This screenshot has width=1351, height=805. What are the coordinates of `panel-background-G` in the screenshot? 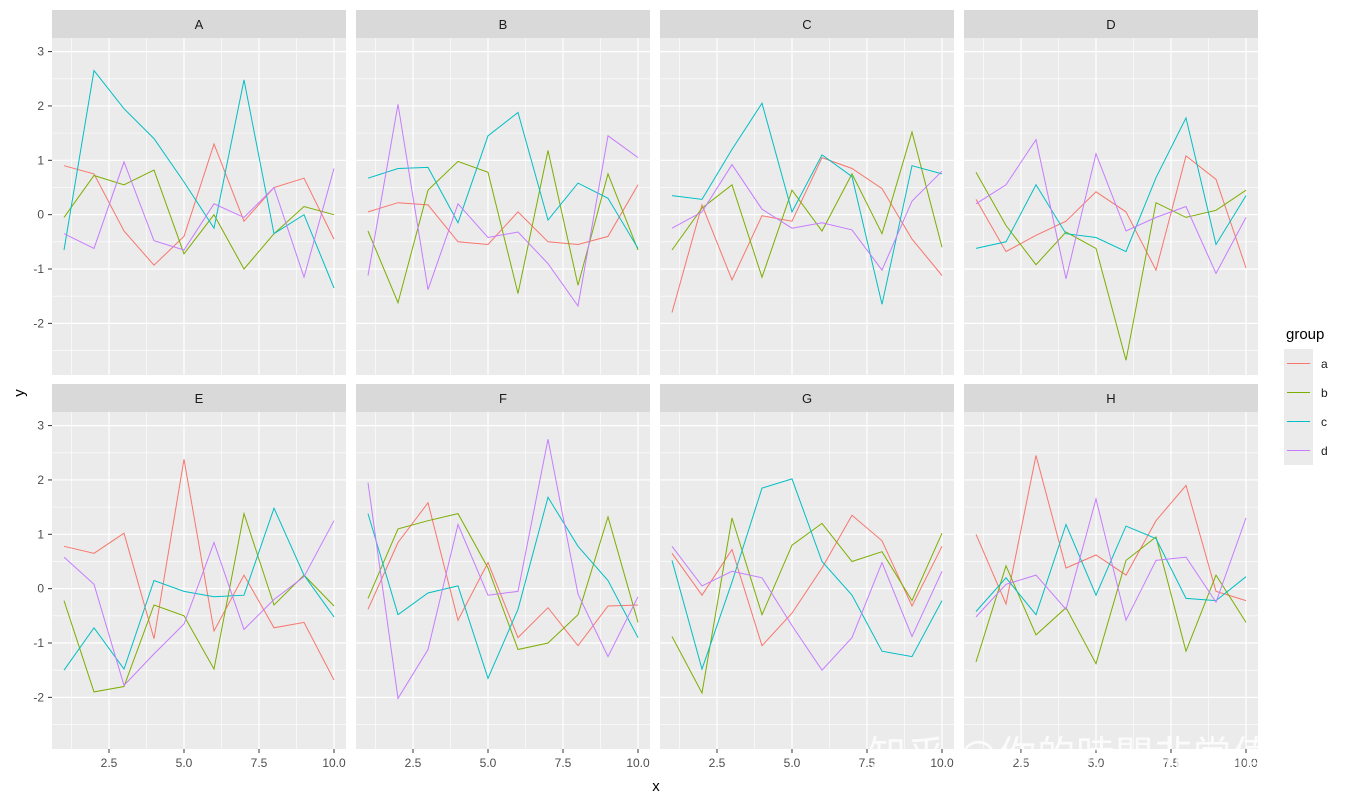 It's located at (807, 580).